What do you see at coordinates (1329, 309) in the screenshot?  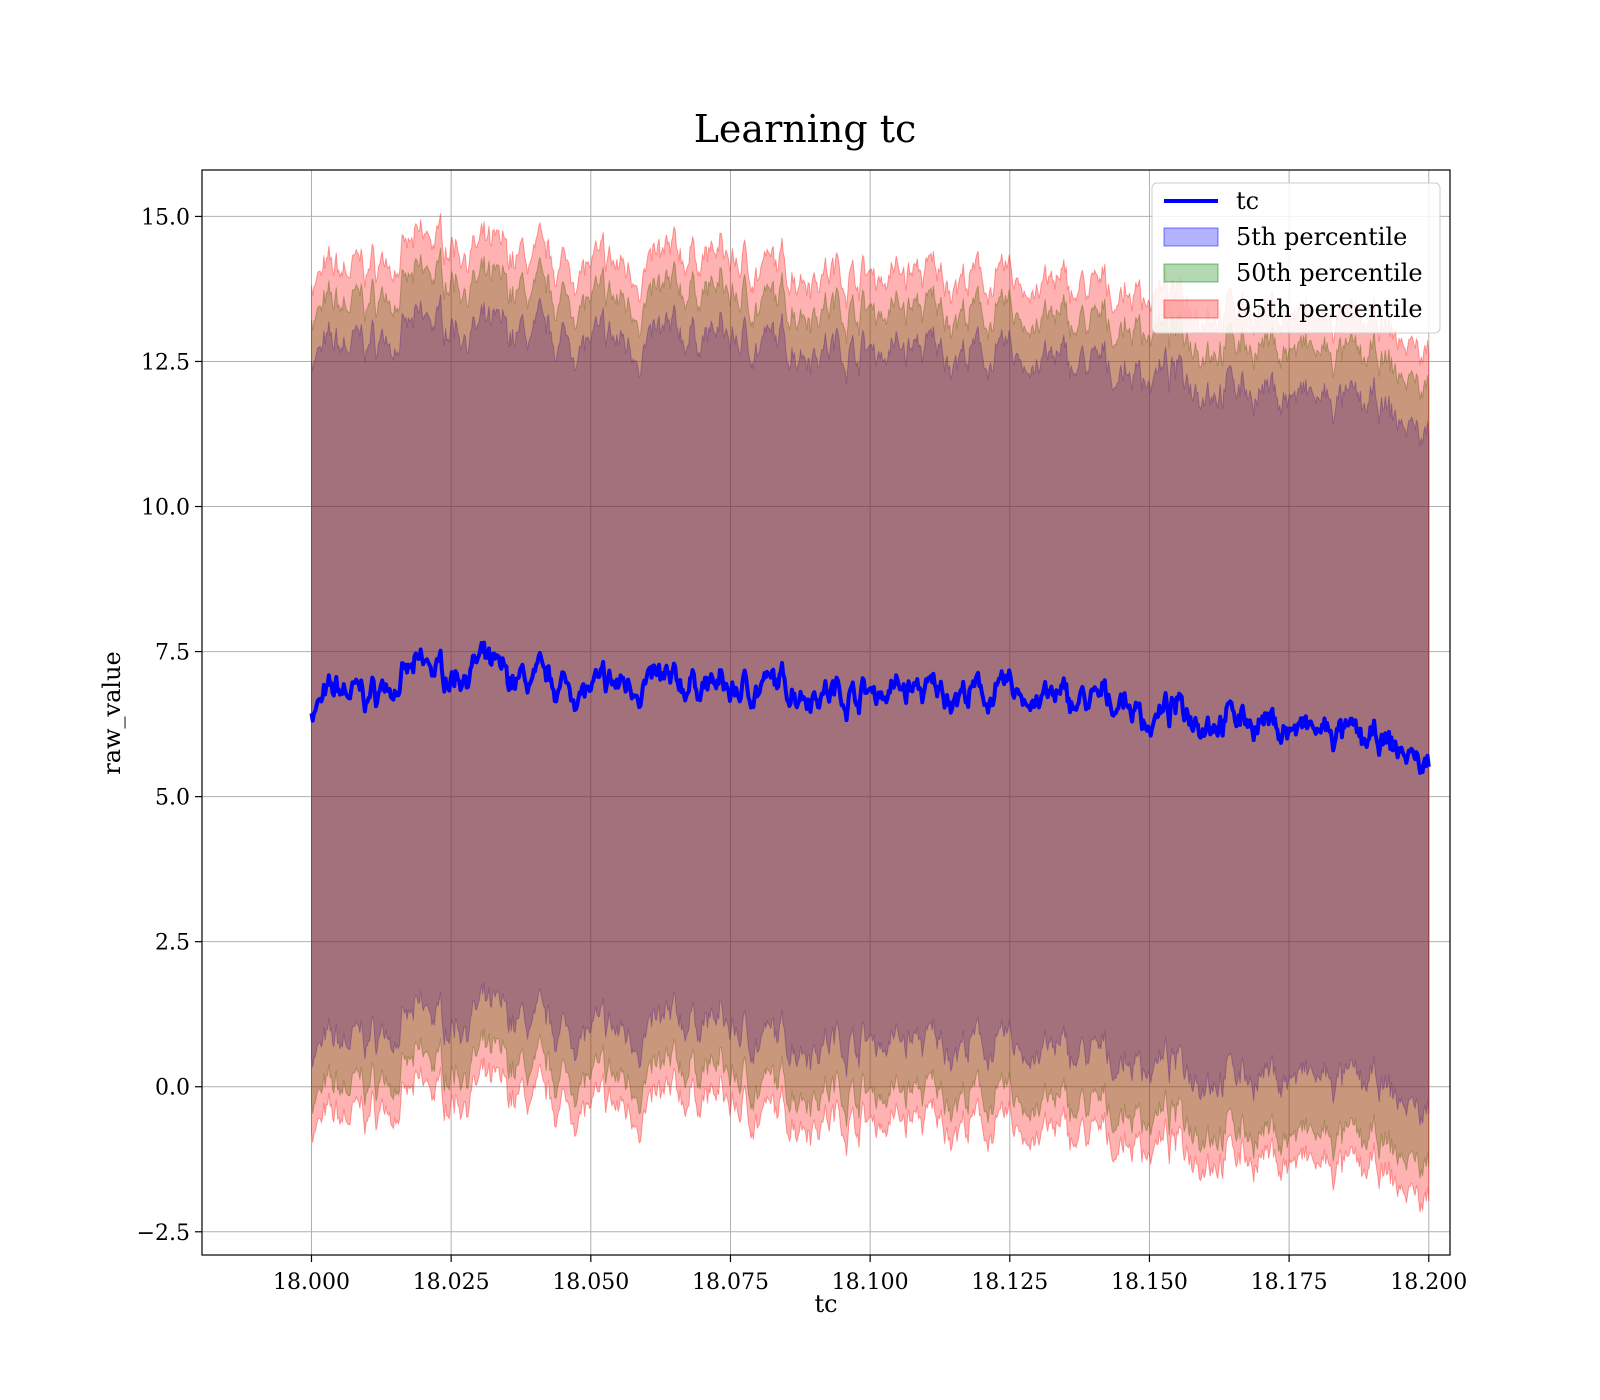 I see `legend-label: 95th percentile` at bounding box center [1329, 309].